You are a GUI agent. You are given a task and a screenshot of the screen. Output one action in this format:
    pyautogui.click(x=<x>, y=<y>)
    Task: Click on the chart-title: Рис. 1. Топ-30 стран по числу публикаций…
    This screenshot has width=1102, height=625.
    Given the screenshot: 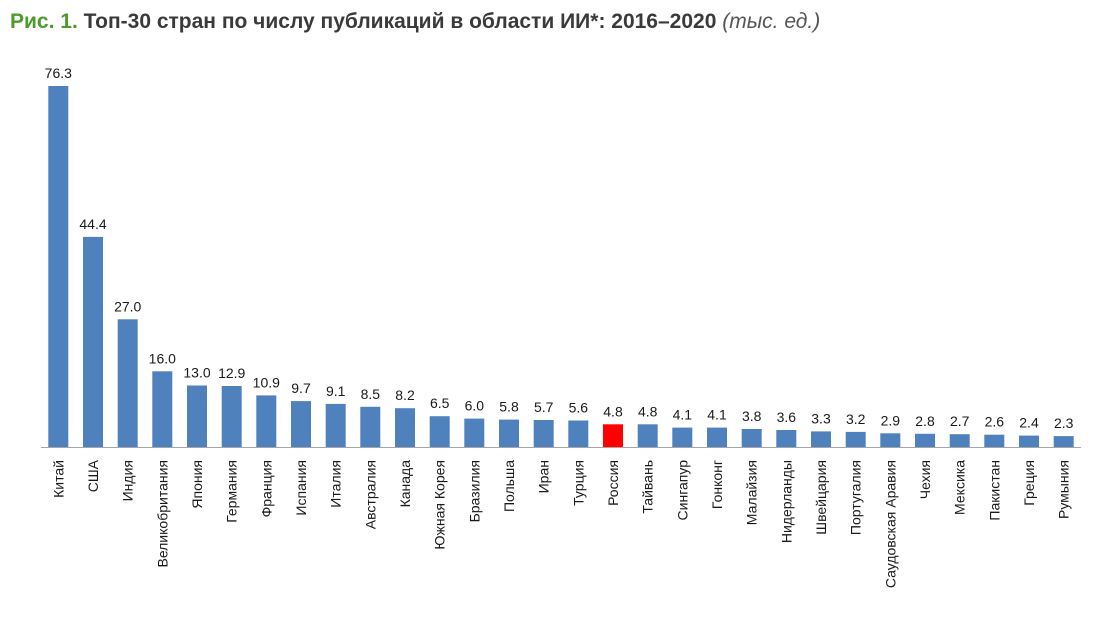 What is the action you would take?
    pyautogui.click(x=415, y=22)
    